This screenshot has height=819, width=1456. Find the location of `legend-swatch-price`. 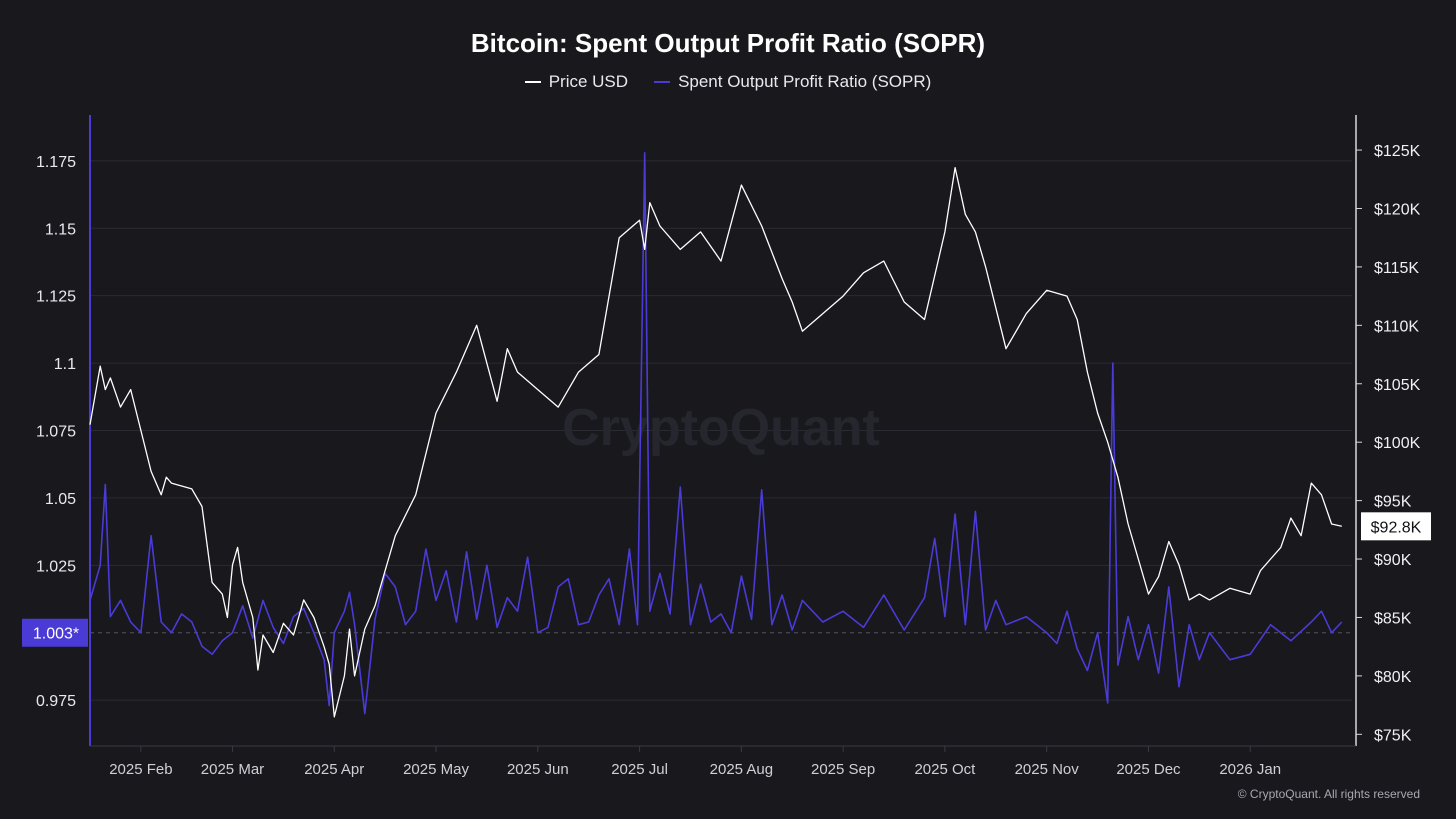

legend-swatch-price is located at coordinates (532, 82).